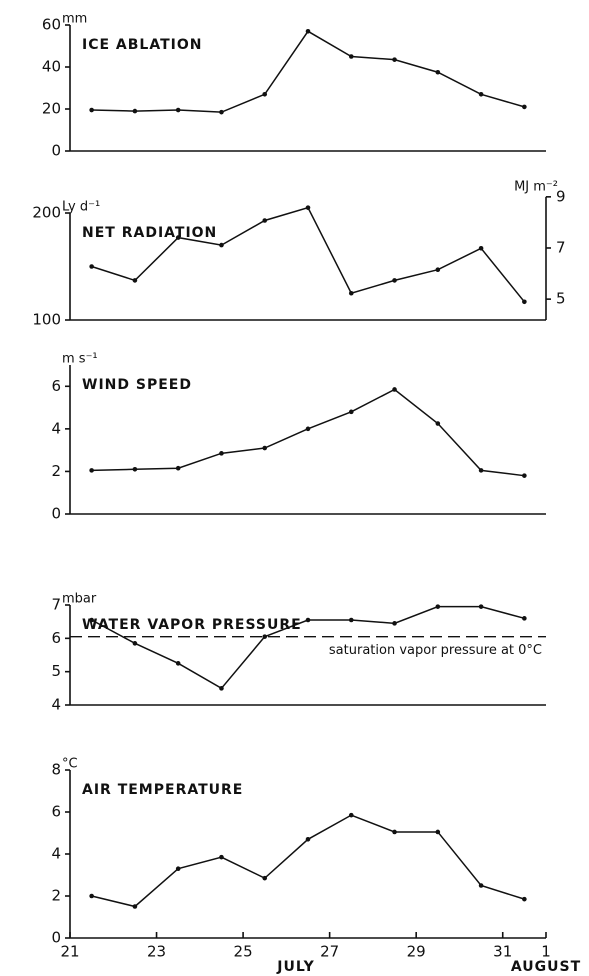 This screenshot has width=589, height=976. Describe the element at coordinates (546, 967) in the screenshot. I see `month-label: AUGUST` at that location.